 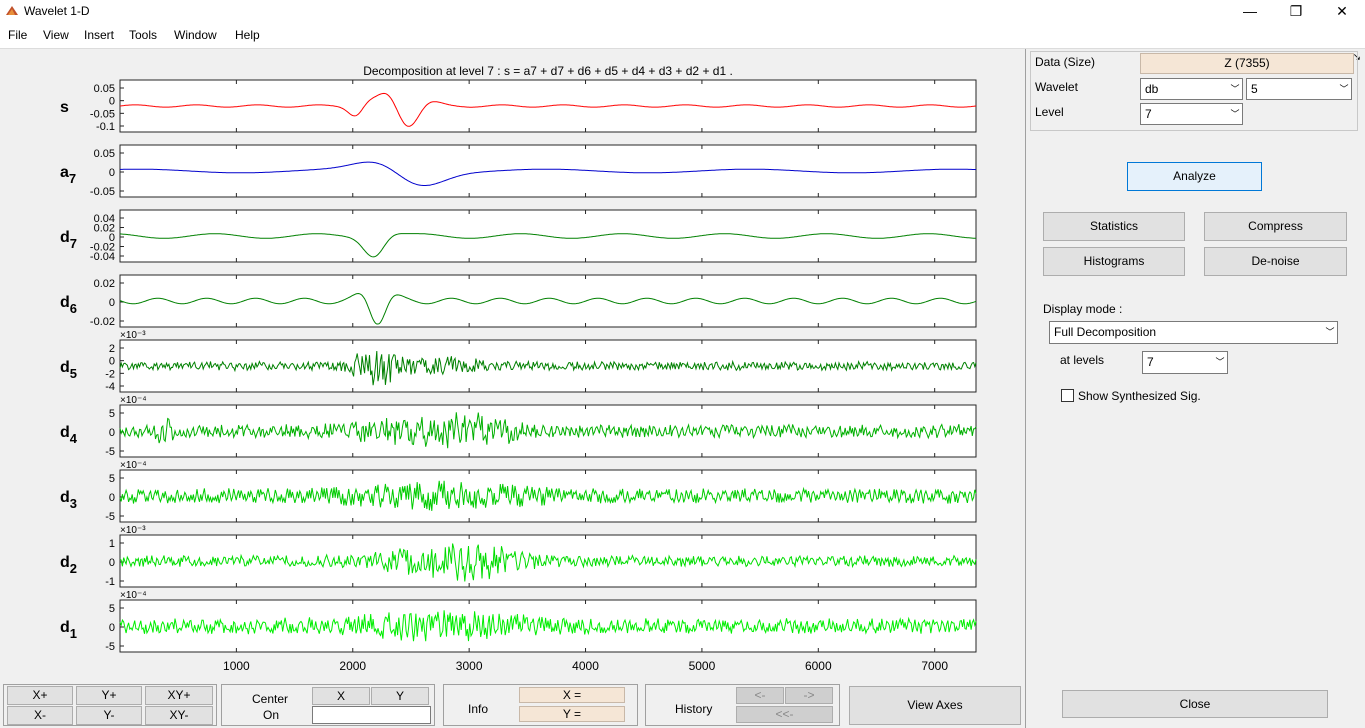 I want to click on panel-divider, so click(x=1025, y=388).